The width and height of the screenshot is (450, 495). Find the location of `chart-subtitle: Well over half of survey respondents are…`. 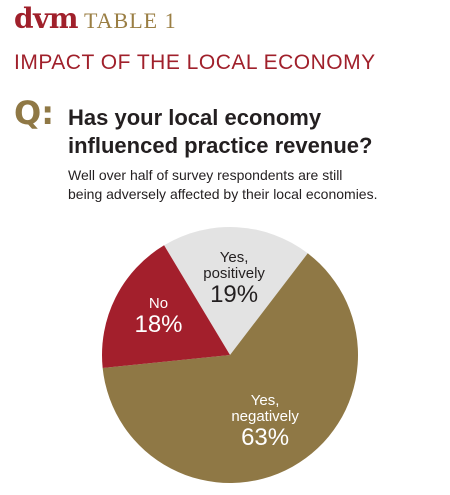

chart-subtitle: Well over half of survey respondents are… is located at coordinates (253, 185).